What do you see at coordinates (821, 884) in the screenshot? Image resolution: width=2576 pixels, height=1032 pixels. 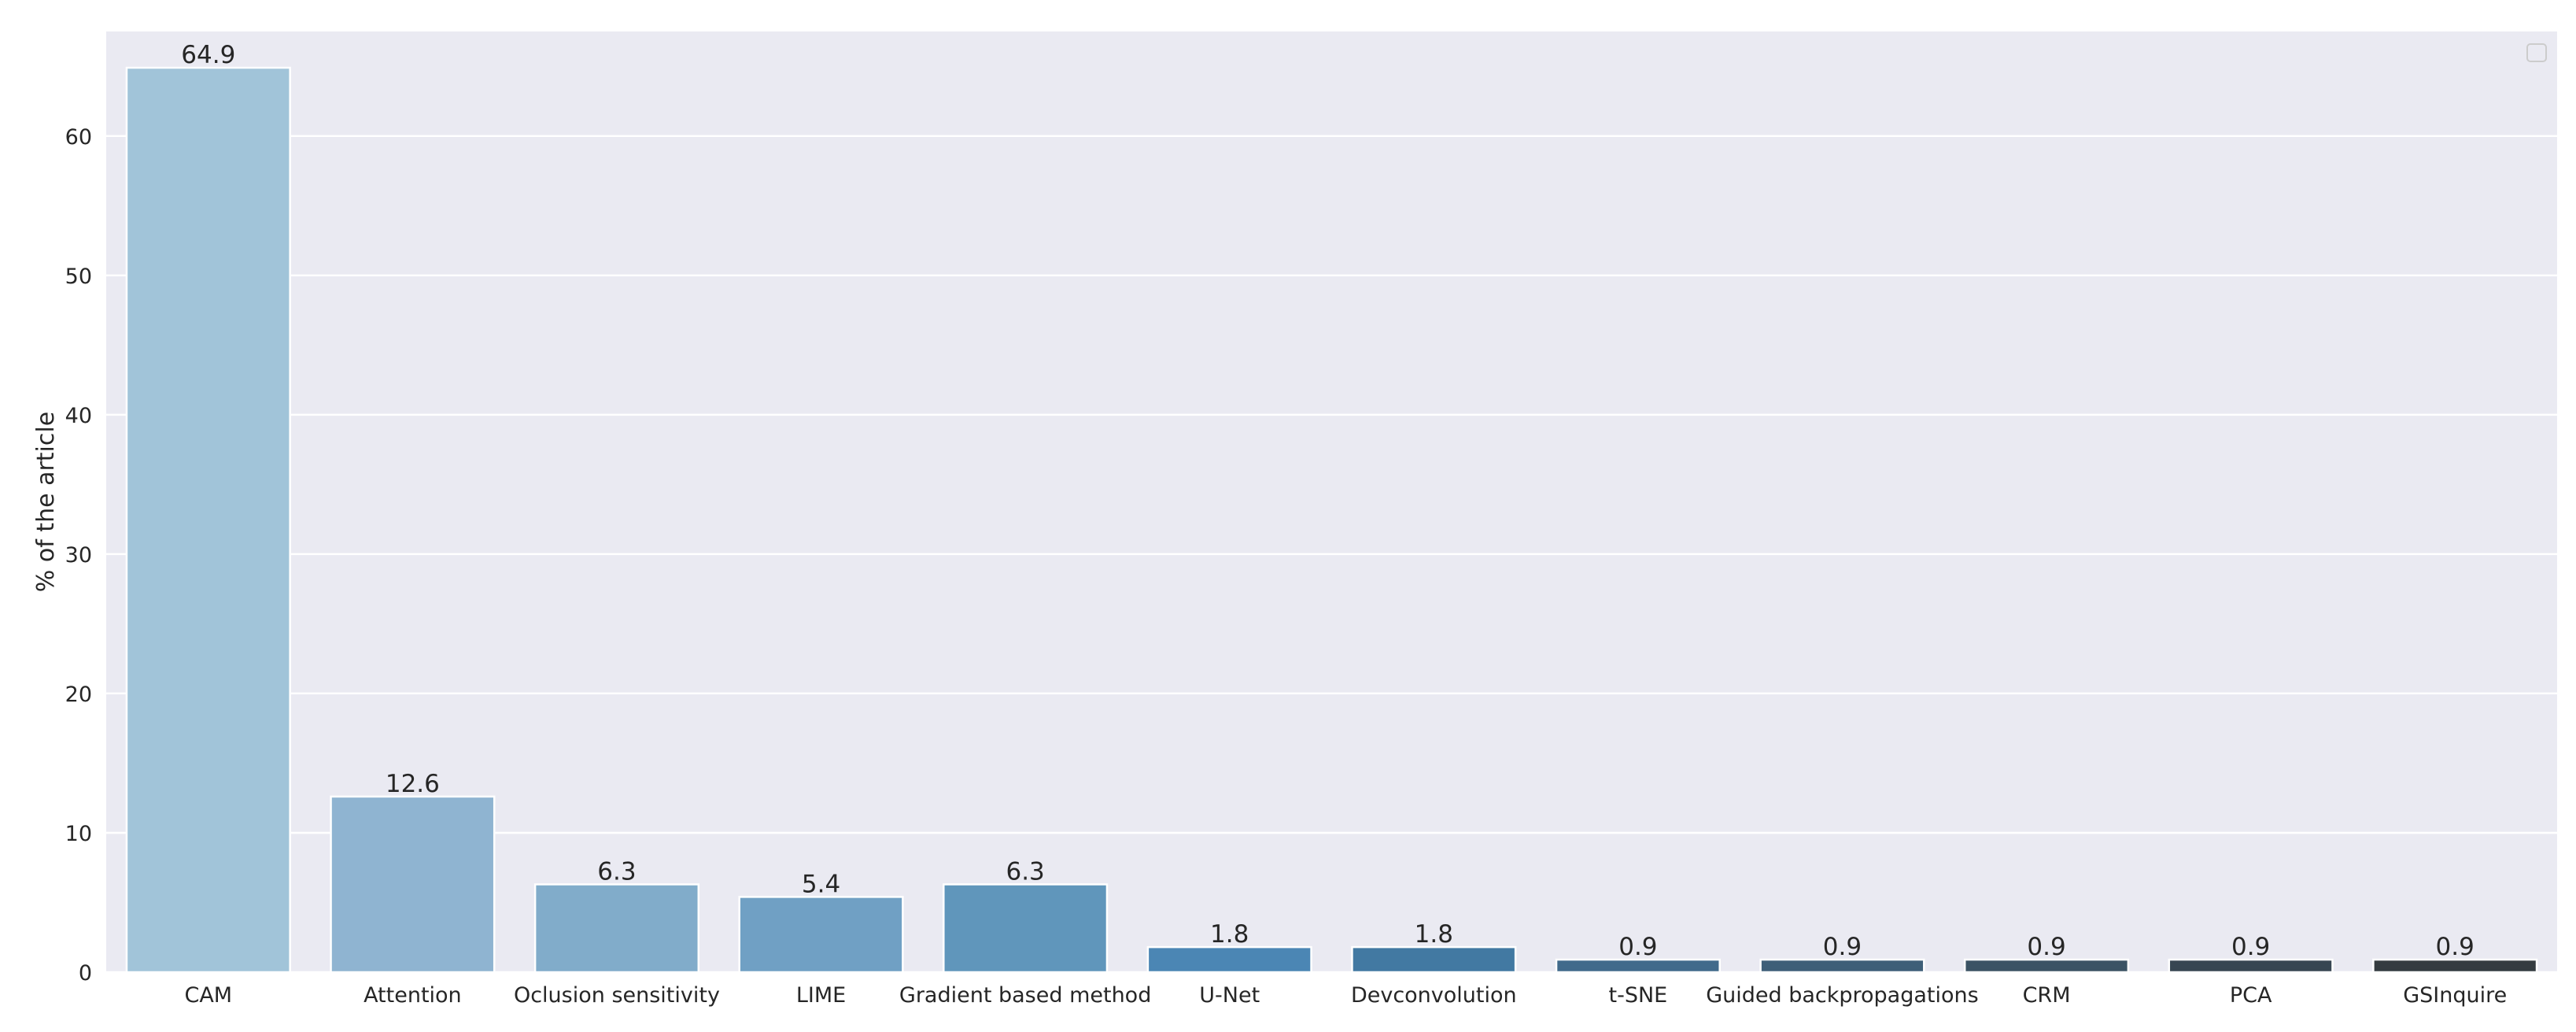 I see `data-label: 5.4` at bounding box center [821, 884].